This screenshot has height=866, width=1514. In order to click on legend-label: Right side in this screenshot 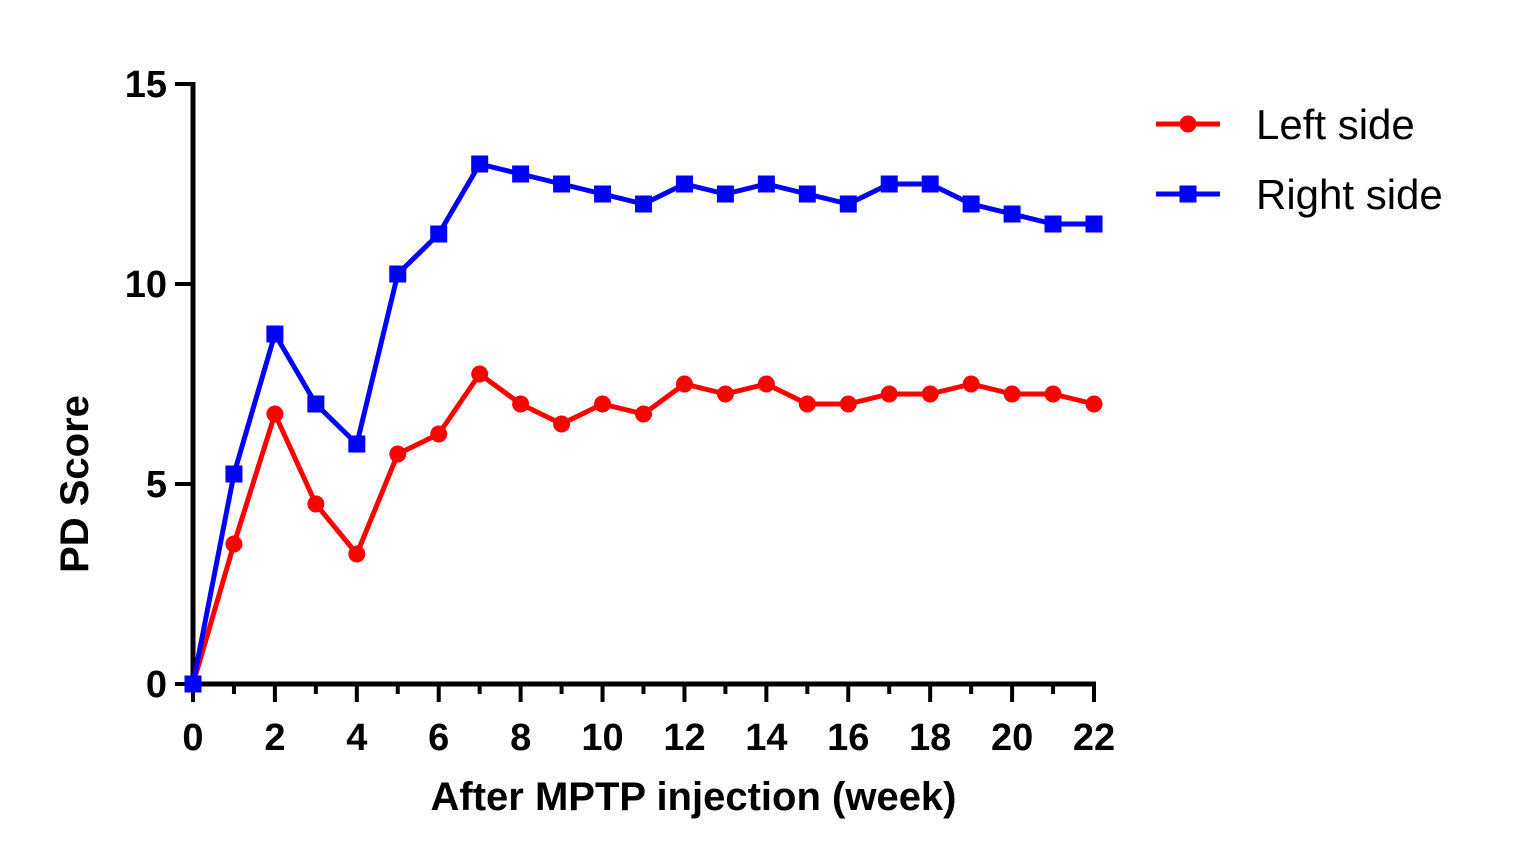, I will do `click(1349, 194)`.